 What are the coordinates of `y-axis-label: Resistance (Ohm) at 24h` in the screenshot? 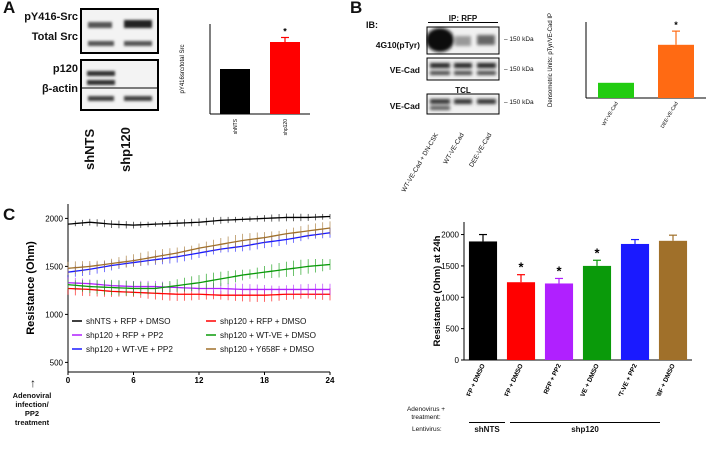 It's located at (437, 290).